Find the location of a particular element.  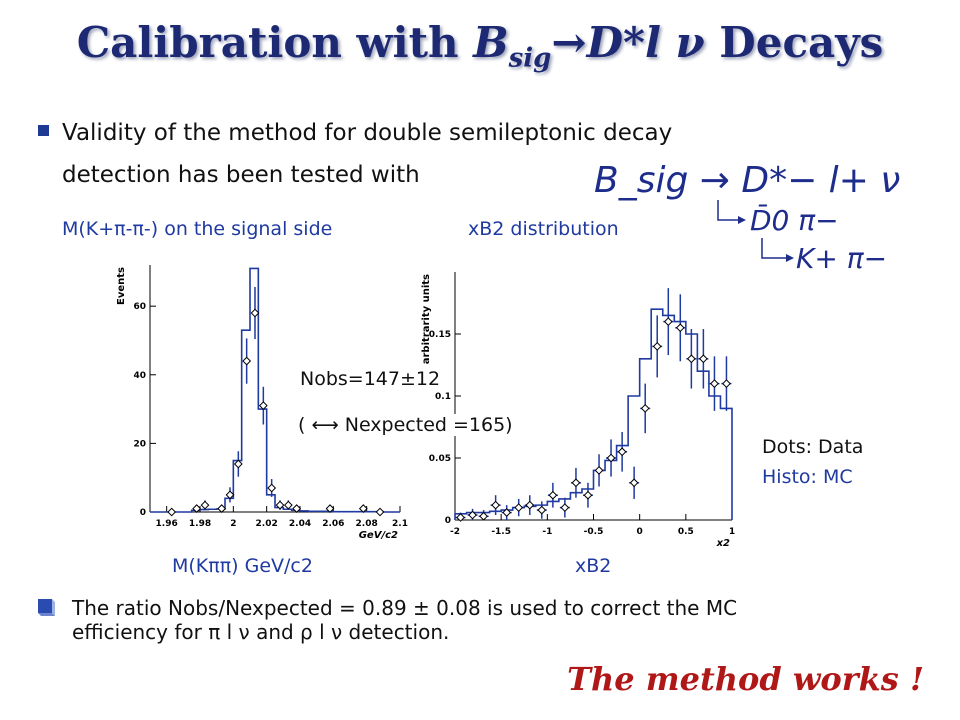

x-tick-label: 1.98 is located at coordinates (200, 524).